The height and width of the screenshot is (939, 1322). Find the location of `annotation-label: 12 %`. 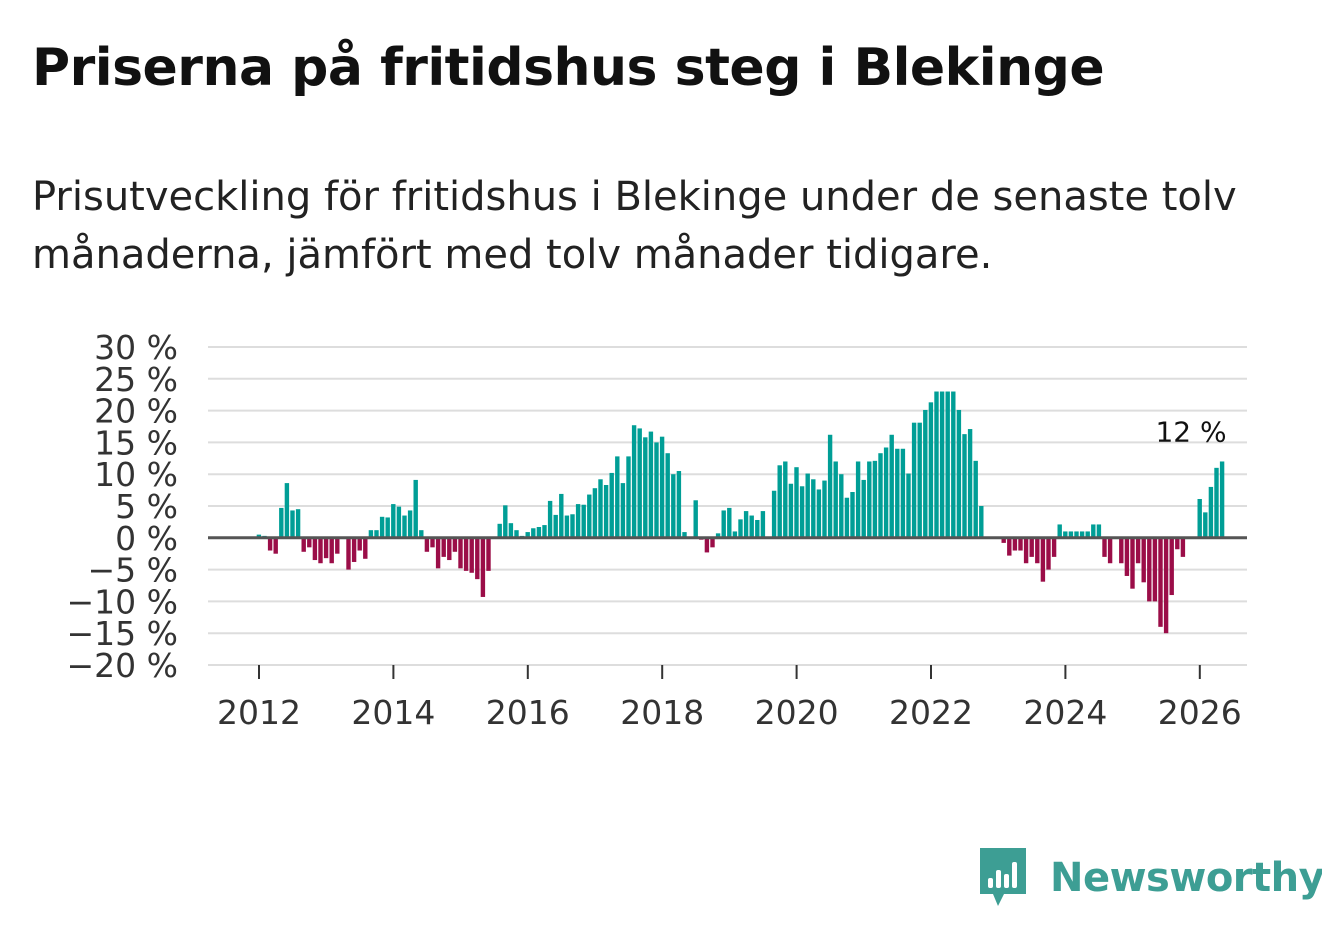

annotation-label: 12 % is located at coordinates (1190, 431).